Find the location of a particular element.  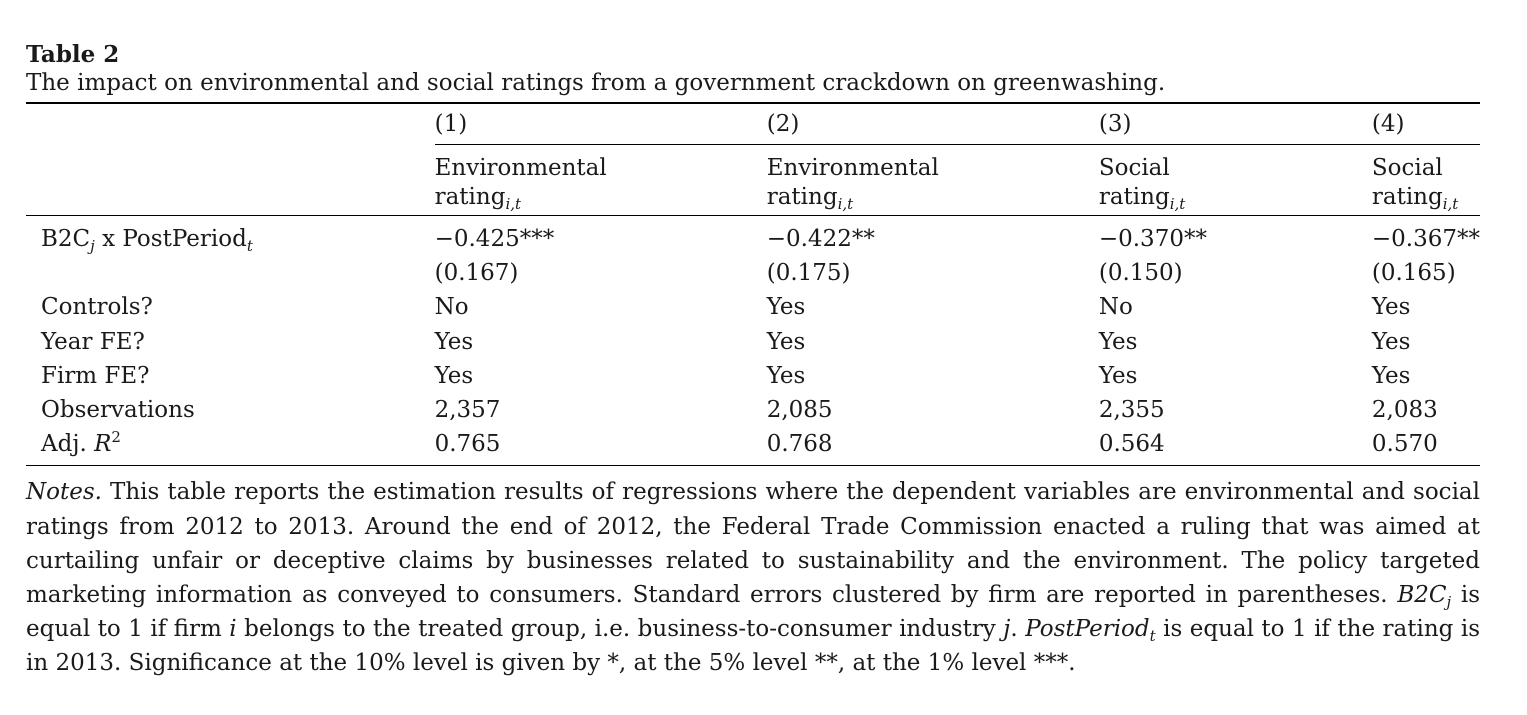

se-cell: (0.175) is located at coordinates (808, 273).